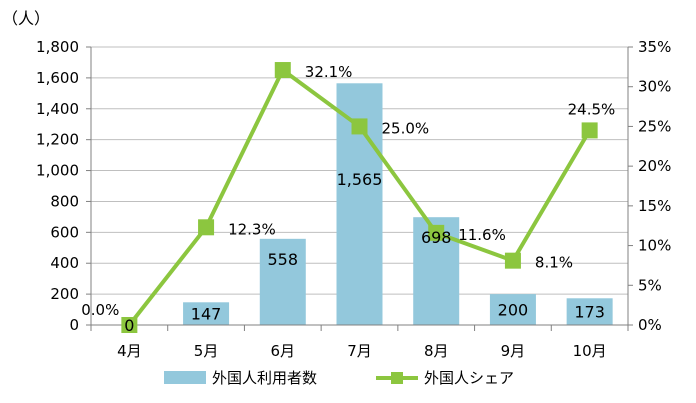  What do you see at coordinates (64, 294) in the screenshot?
I see `left-axis-tick-label: 200` at bounding box center [64, 294].